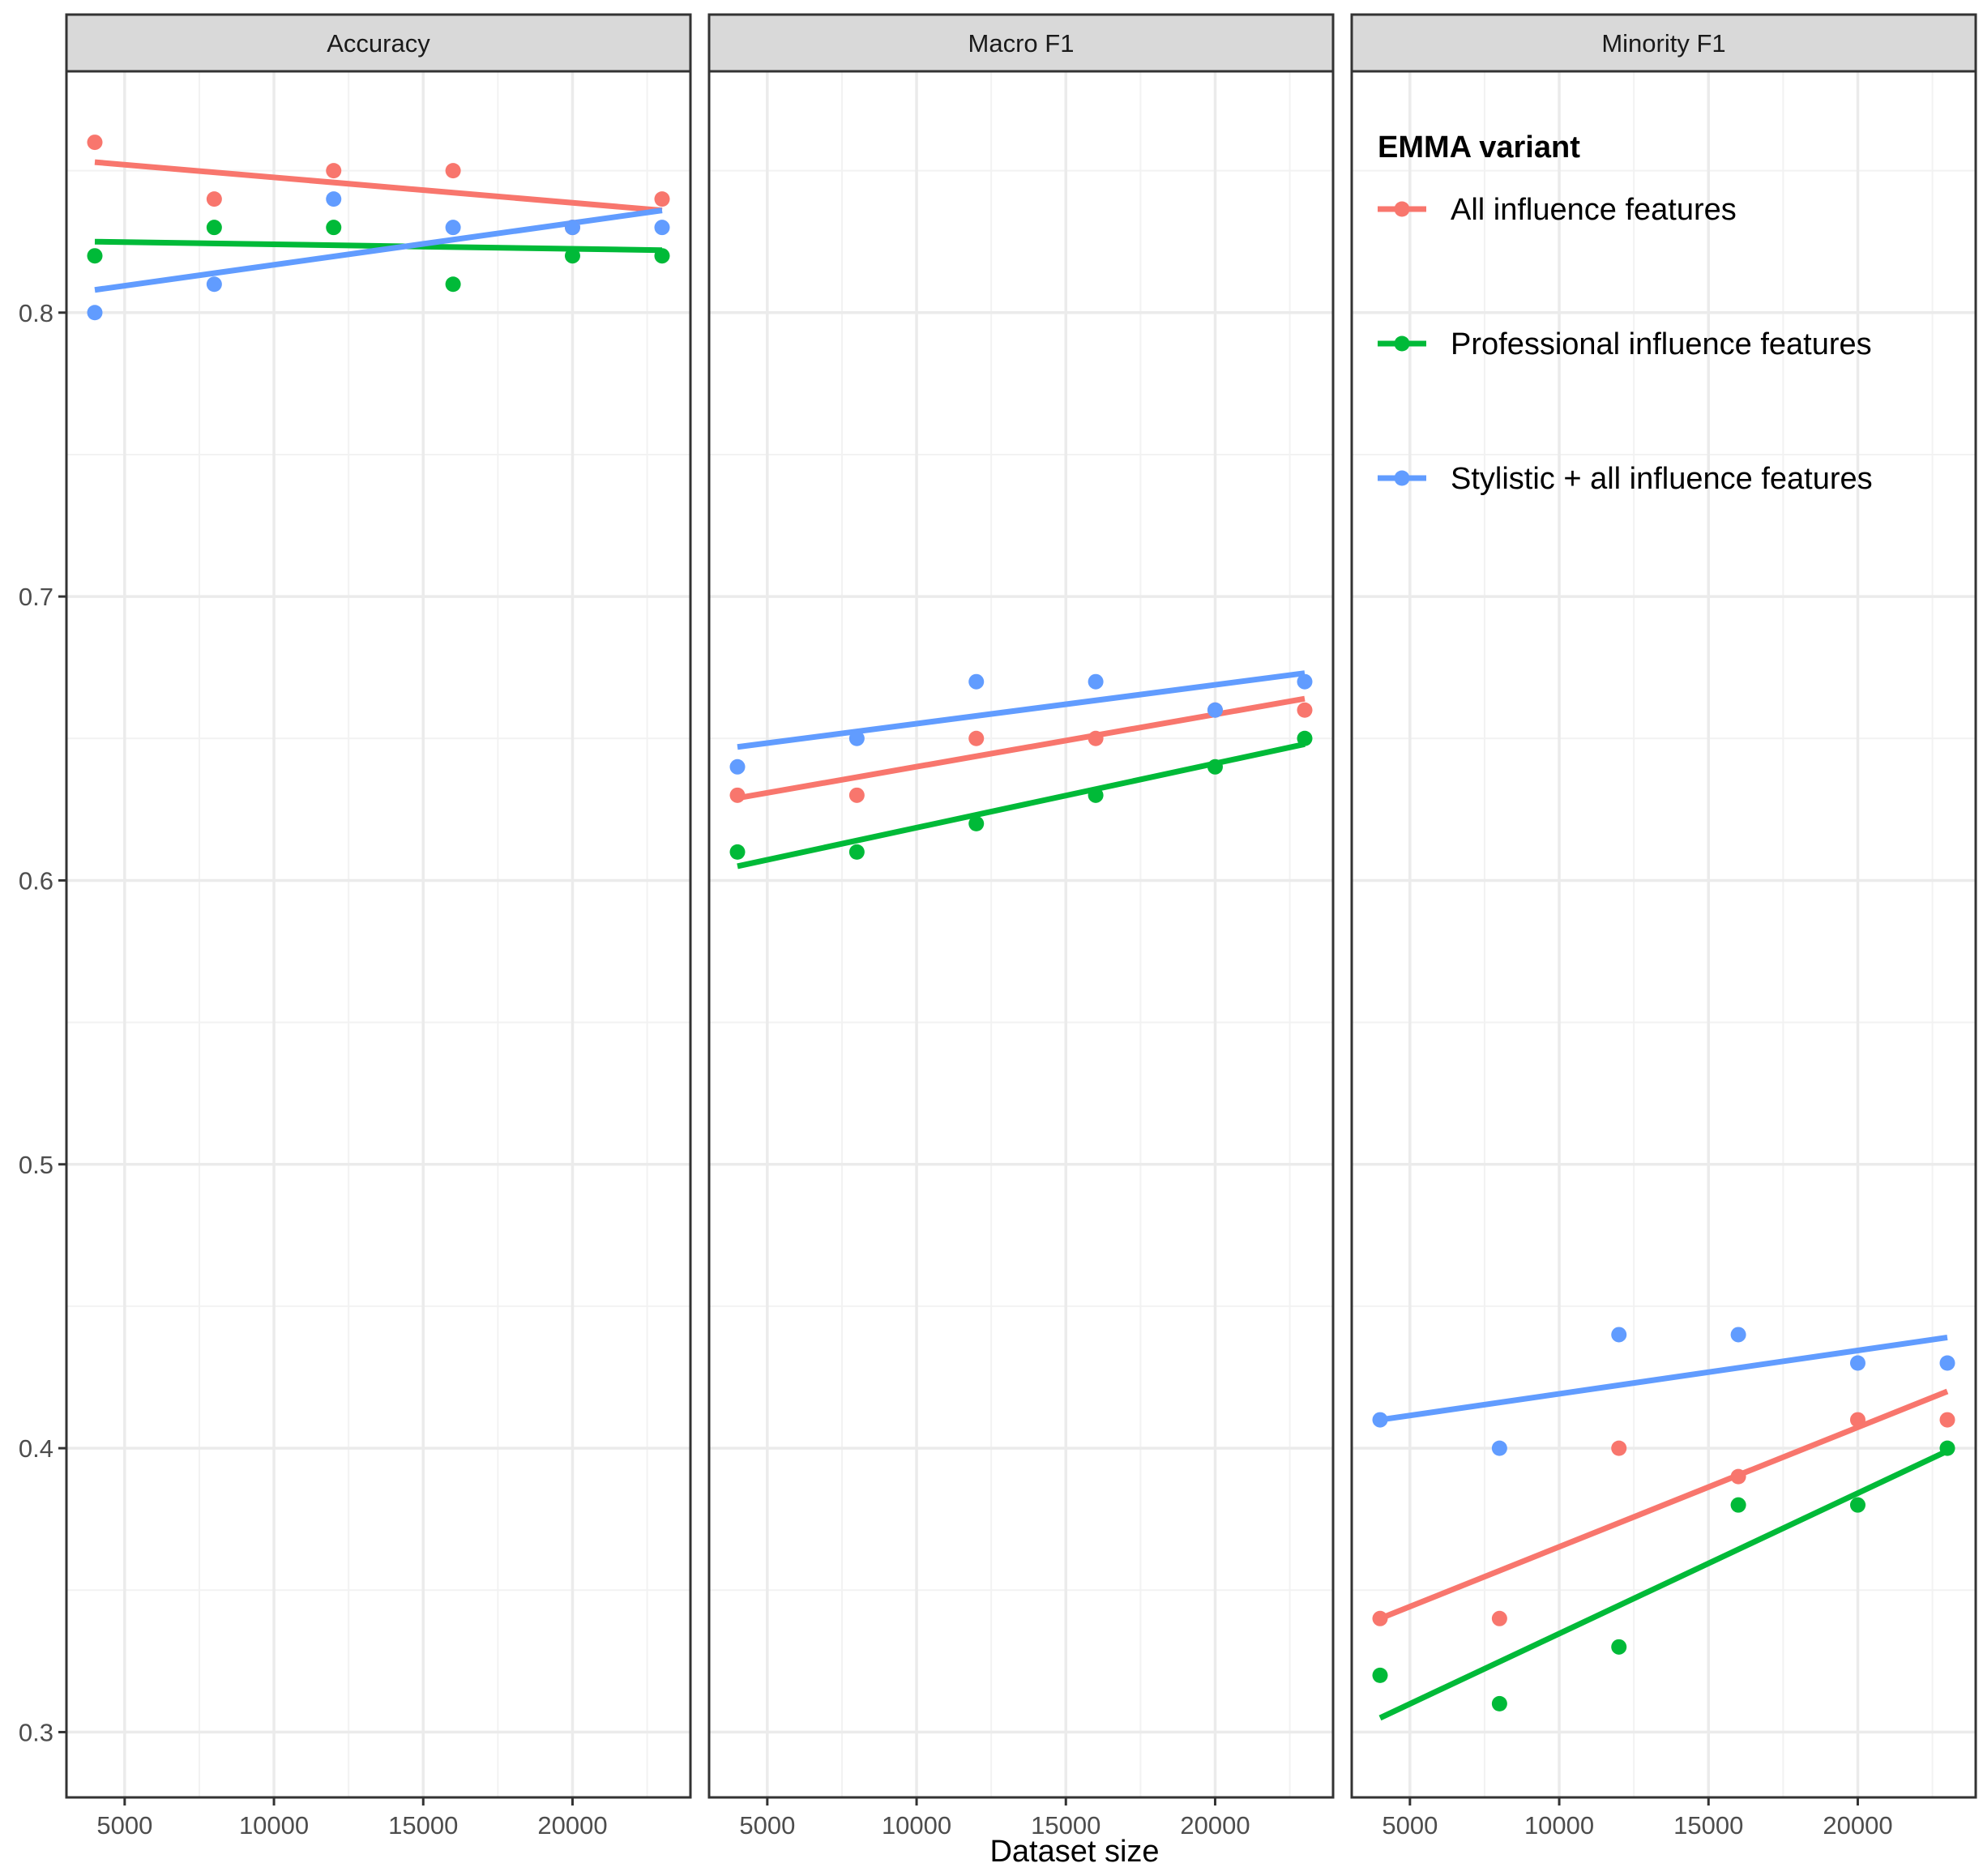 This screenshot has width=1983, height=1876. I want to click on legend-label: Stylistic + all influence features, so click(1662, 479).